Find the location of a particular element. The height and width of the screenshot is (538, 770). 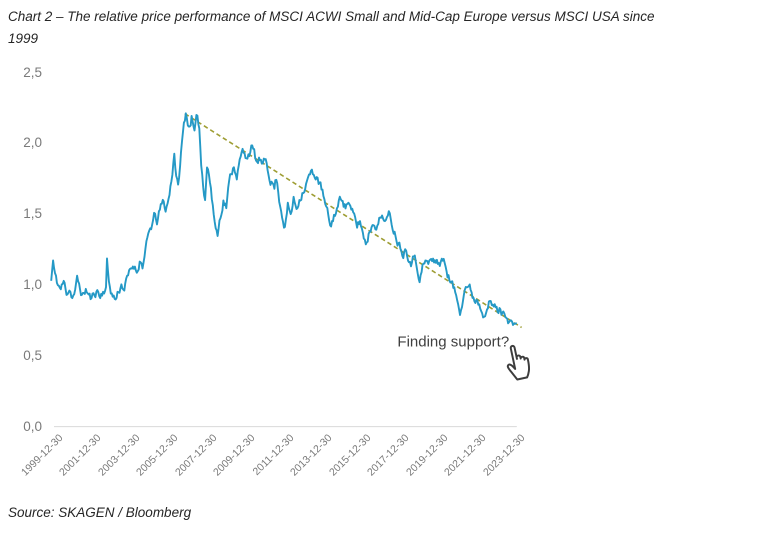

finding-support-annotation: Finding support? is located at coordinates (453, 342).